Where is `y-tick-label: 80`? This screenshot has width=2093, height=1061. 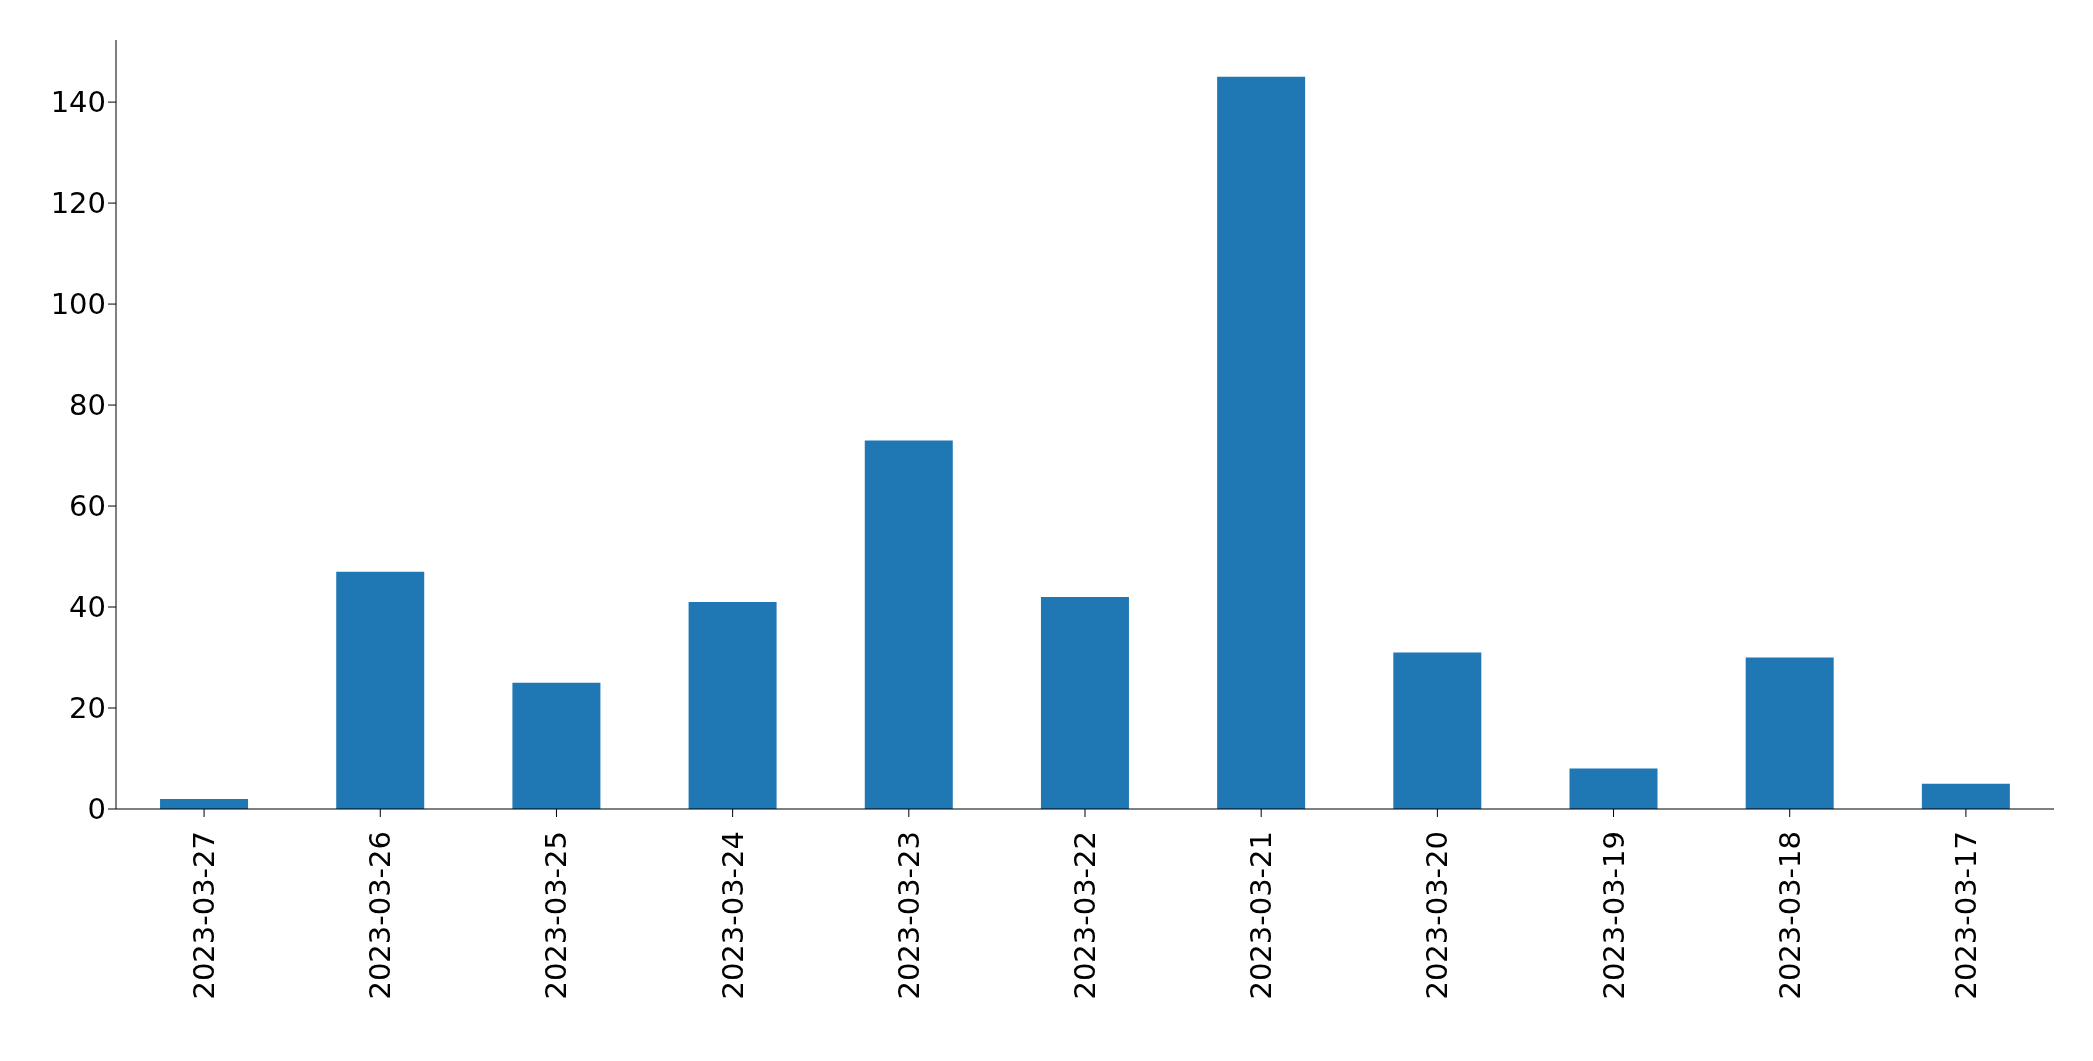
y-tick-label: 80 is located at coordinates (87, 405).